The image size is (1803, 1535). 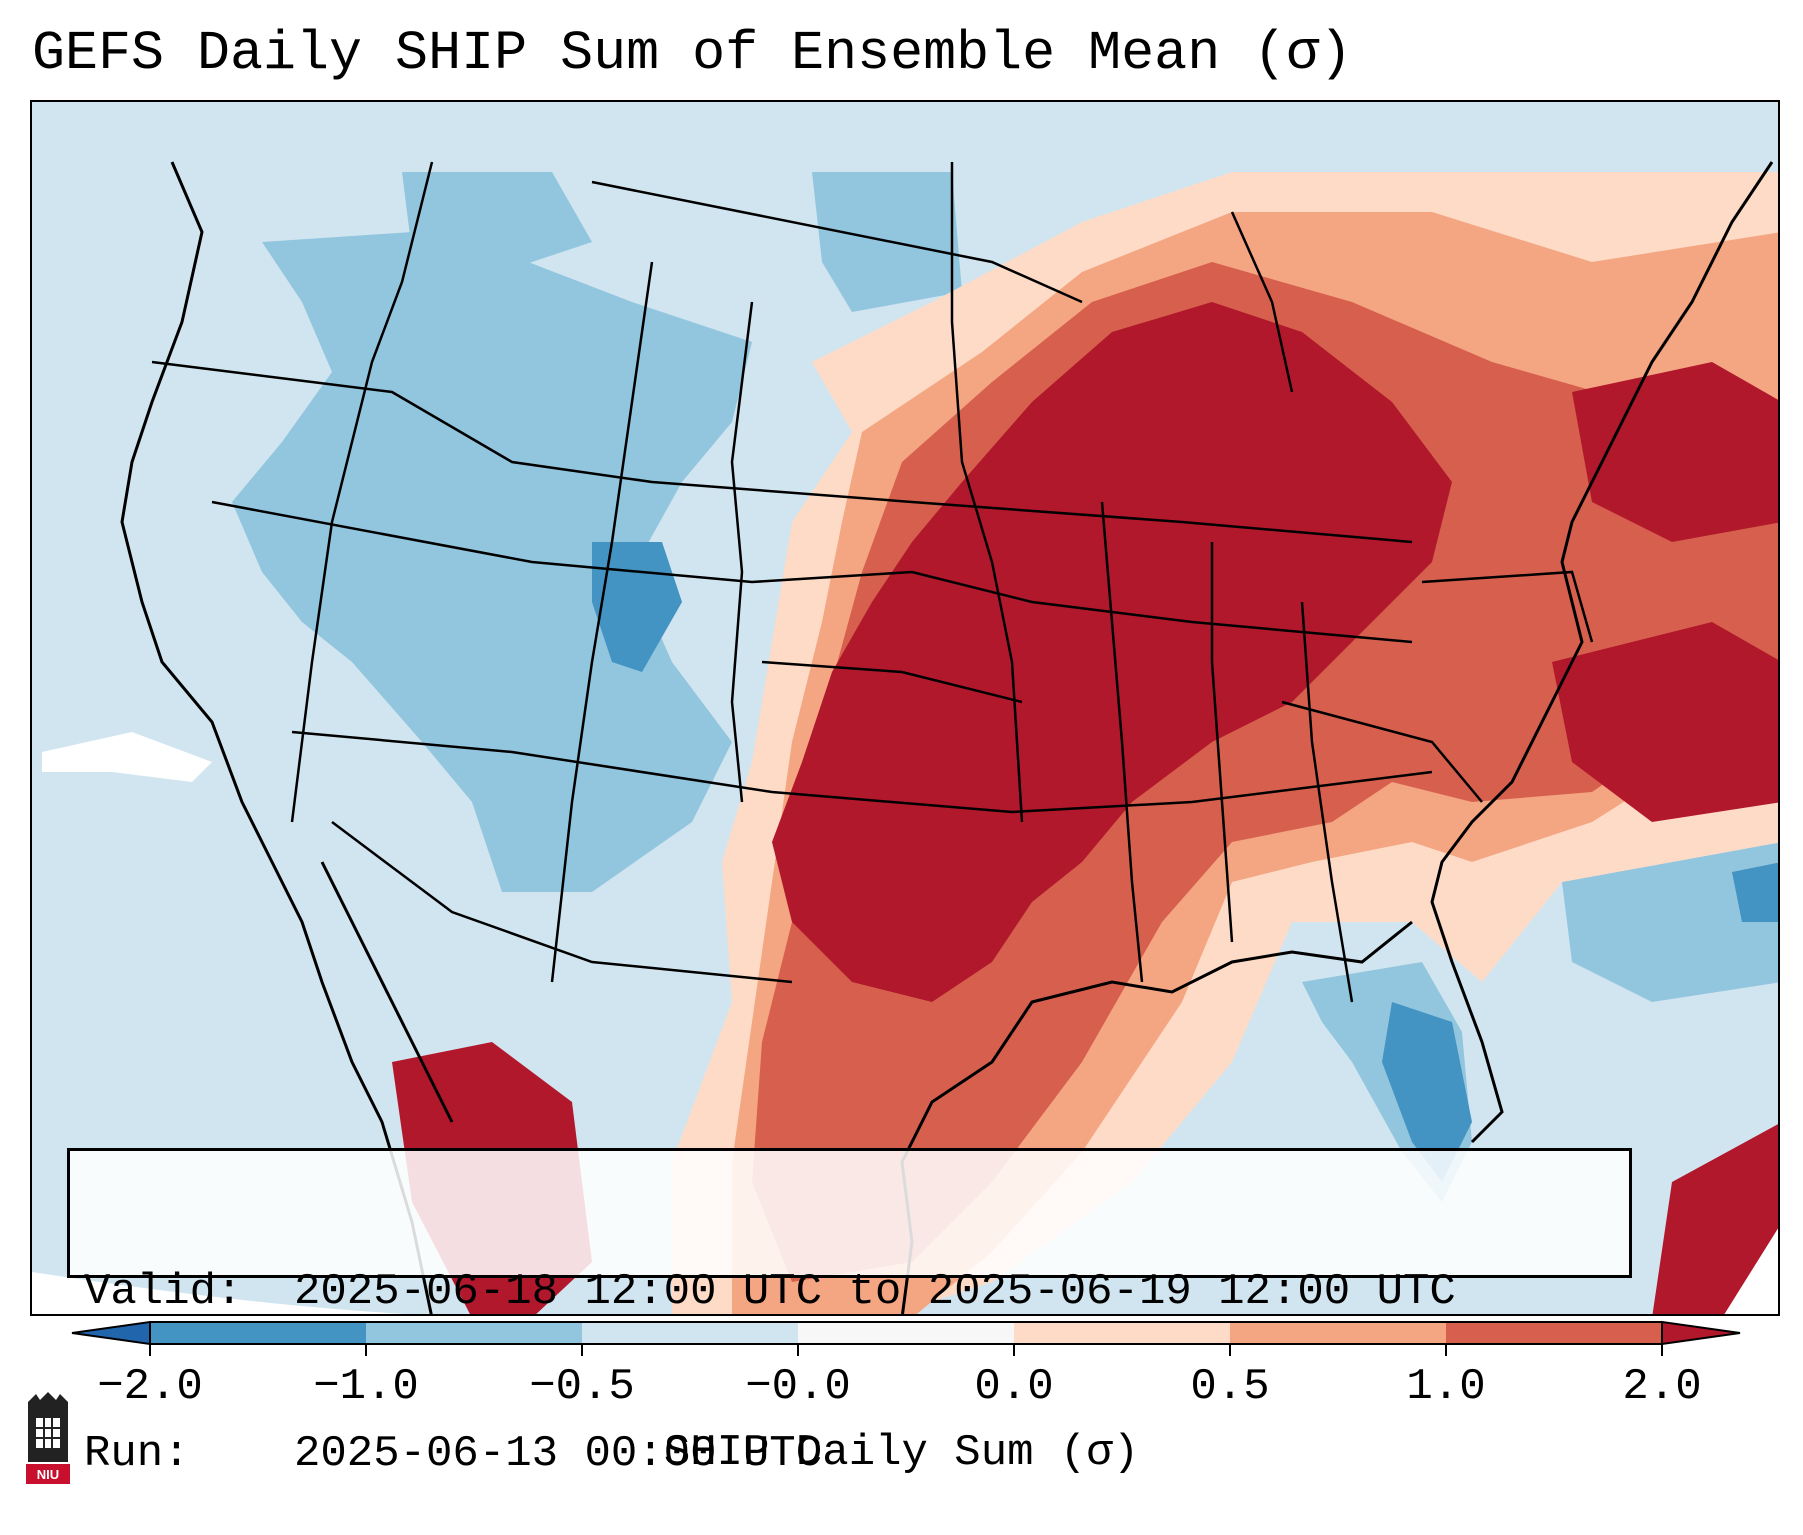 What do you see at coordinates (692, 53) in the screenshot?
I see `page-title: GEFS Daily SHIP Sum of Ensemble Mean (σ)` at bounding box center [692, 53].